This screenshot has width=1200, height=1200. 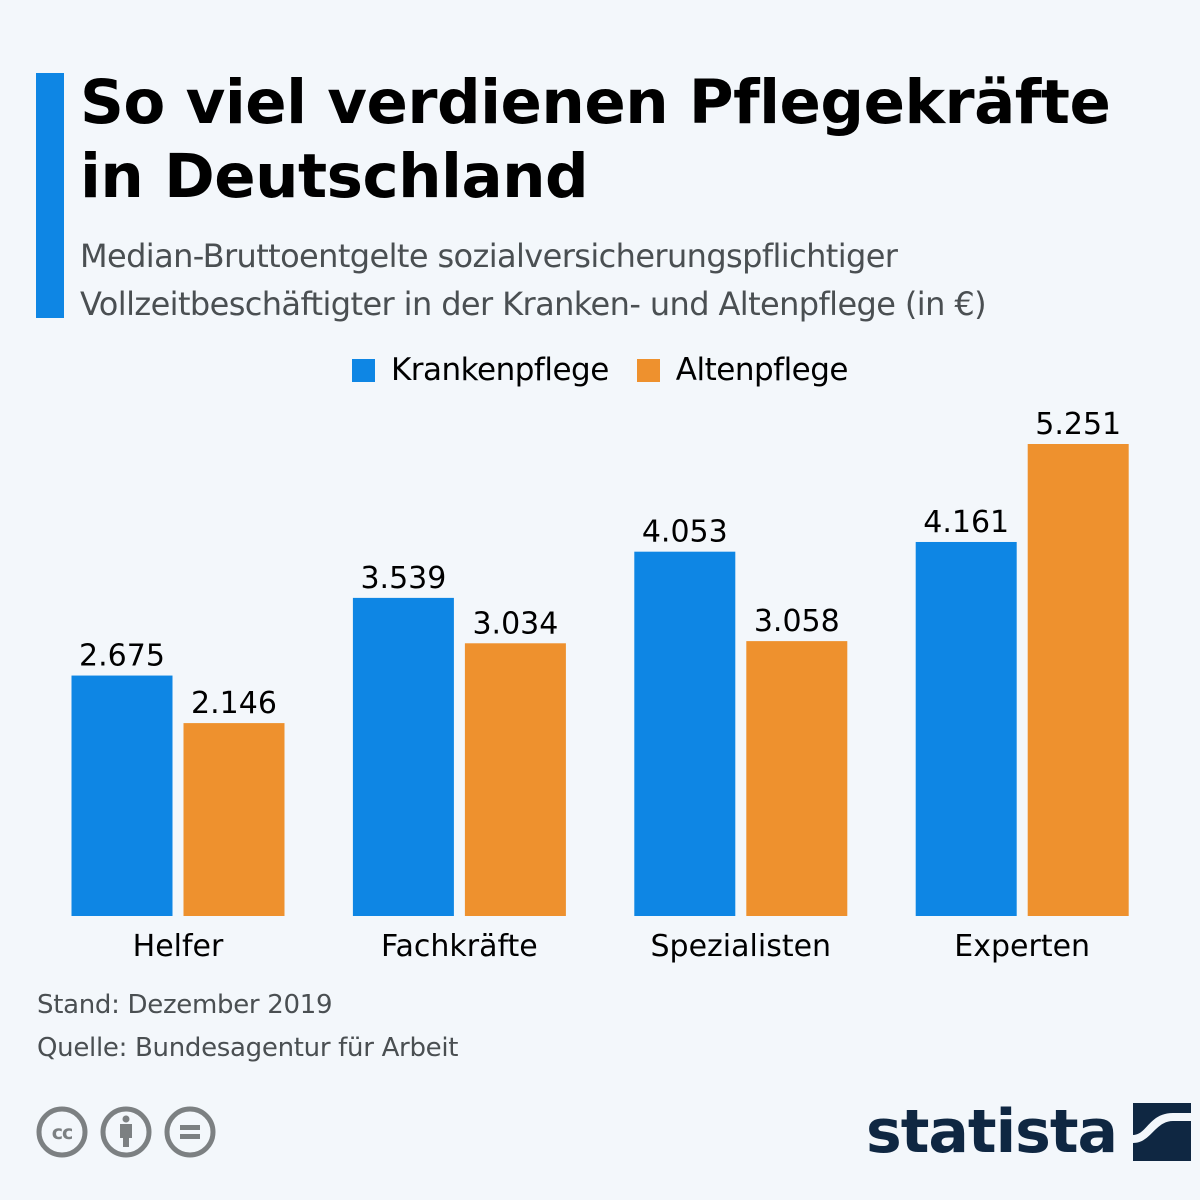 What do you see at coordinates (234, 703) in the screenshot?
I see `data-label-altenpflege-0: 2.146` at bounding box center [234, 703].